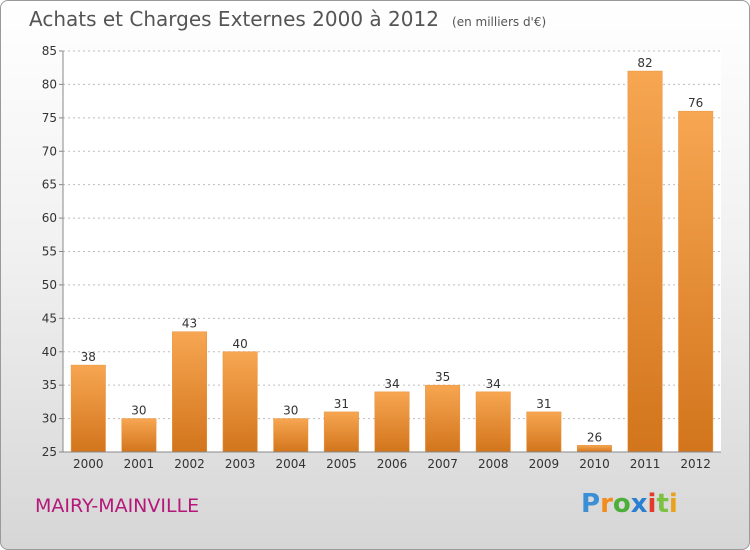 Image resolution: width=750 pixels, height=550 pixels. What do you see at coordinates (499, 22) in the screenshot?
I see `chart-unit: (en milliers d'€)` at bounding box center [499, 22].